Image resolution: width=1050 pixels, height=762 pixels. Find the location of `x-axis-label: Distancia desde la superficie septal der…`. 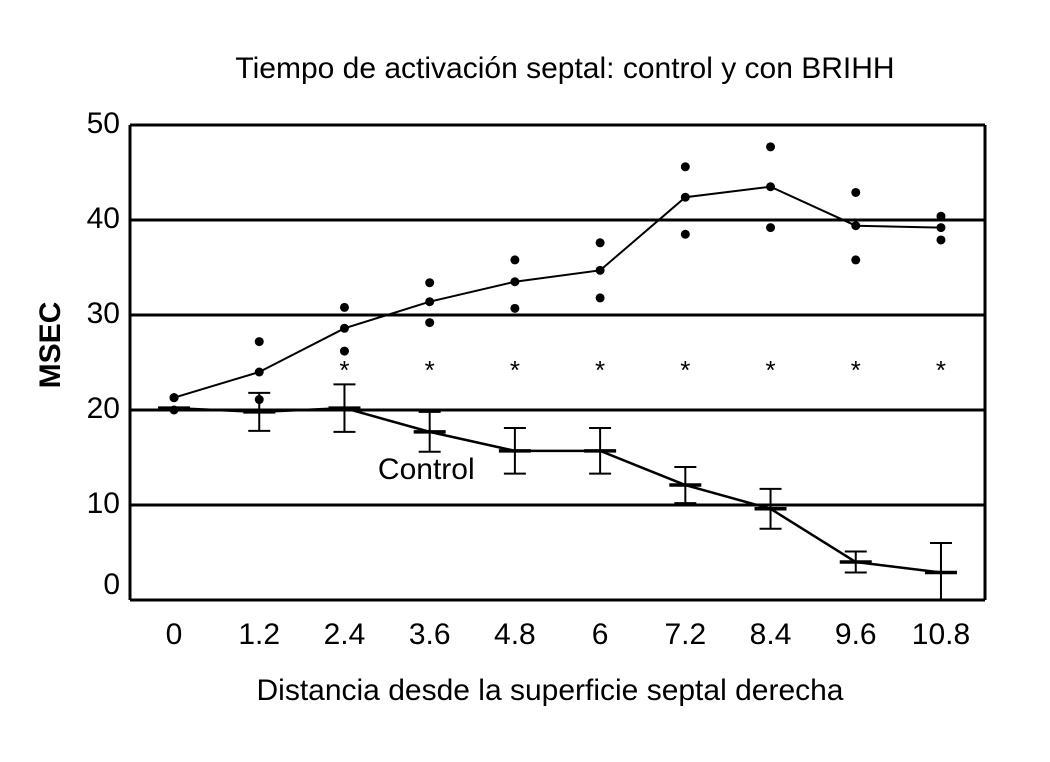

x-axis-label: Distancia desde la superficie septal der… is located at coordinates (549, 690).